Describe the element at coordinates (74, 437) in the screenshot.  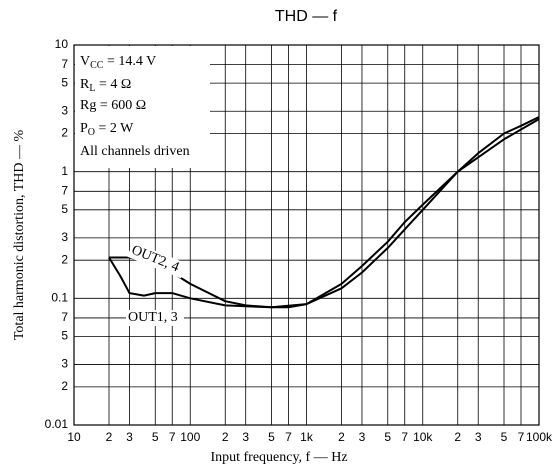
I see `x-tick-label: 10` at that location.